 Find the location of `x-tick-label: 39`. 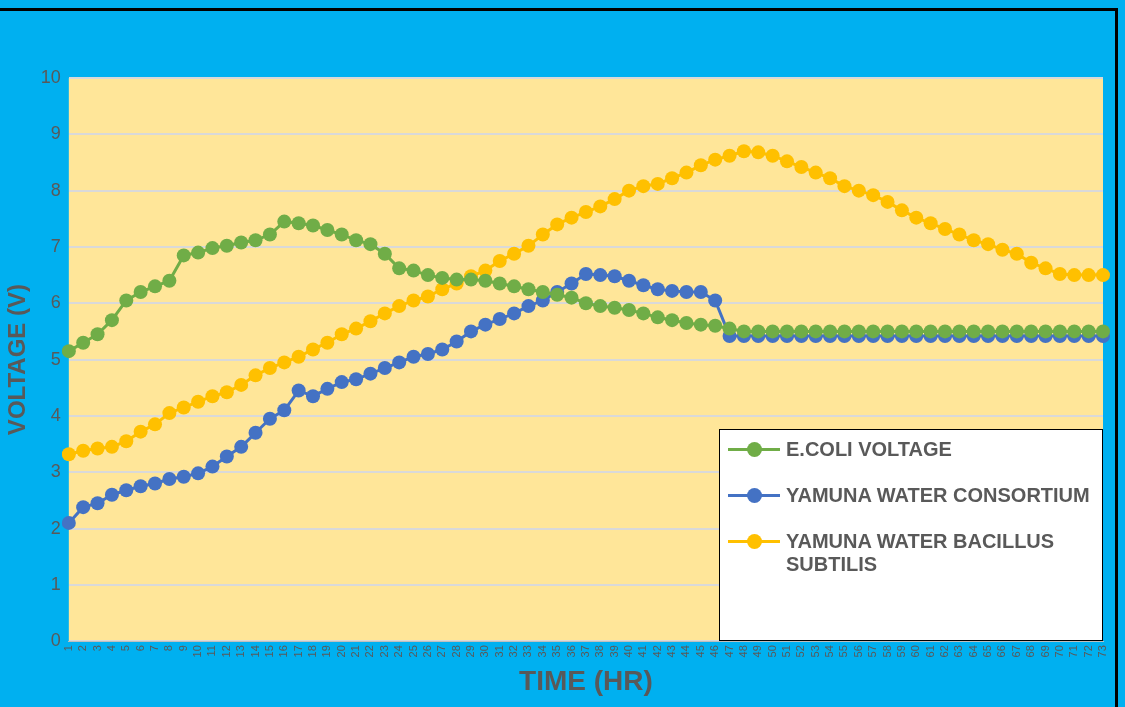

x-tick-label: 39 is located at coordinates (613, 651).